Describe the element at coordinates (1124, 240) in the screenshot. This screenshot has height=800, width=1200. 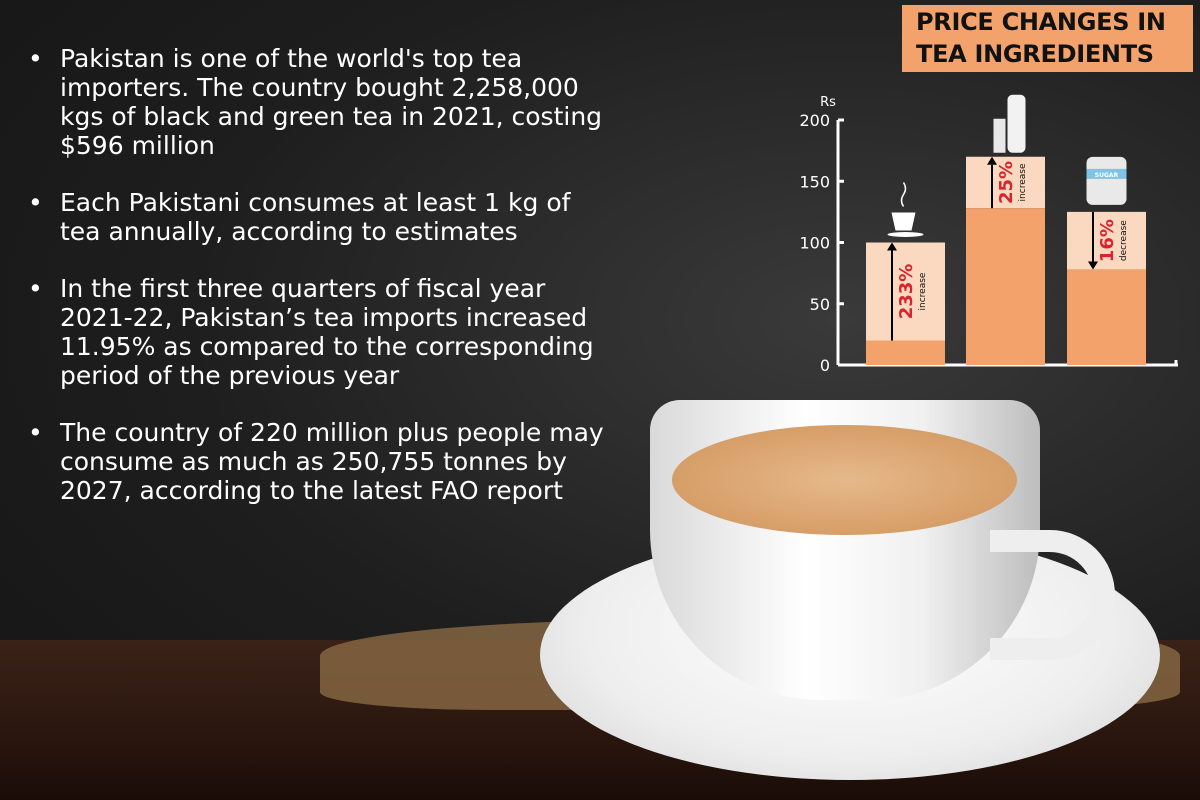
I see `change-direction: decrease` at that location.